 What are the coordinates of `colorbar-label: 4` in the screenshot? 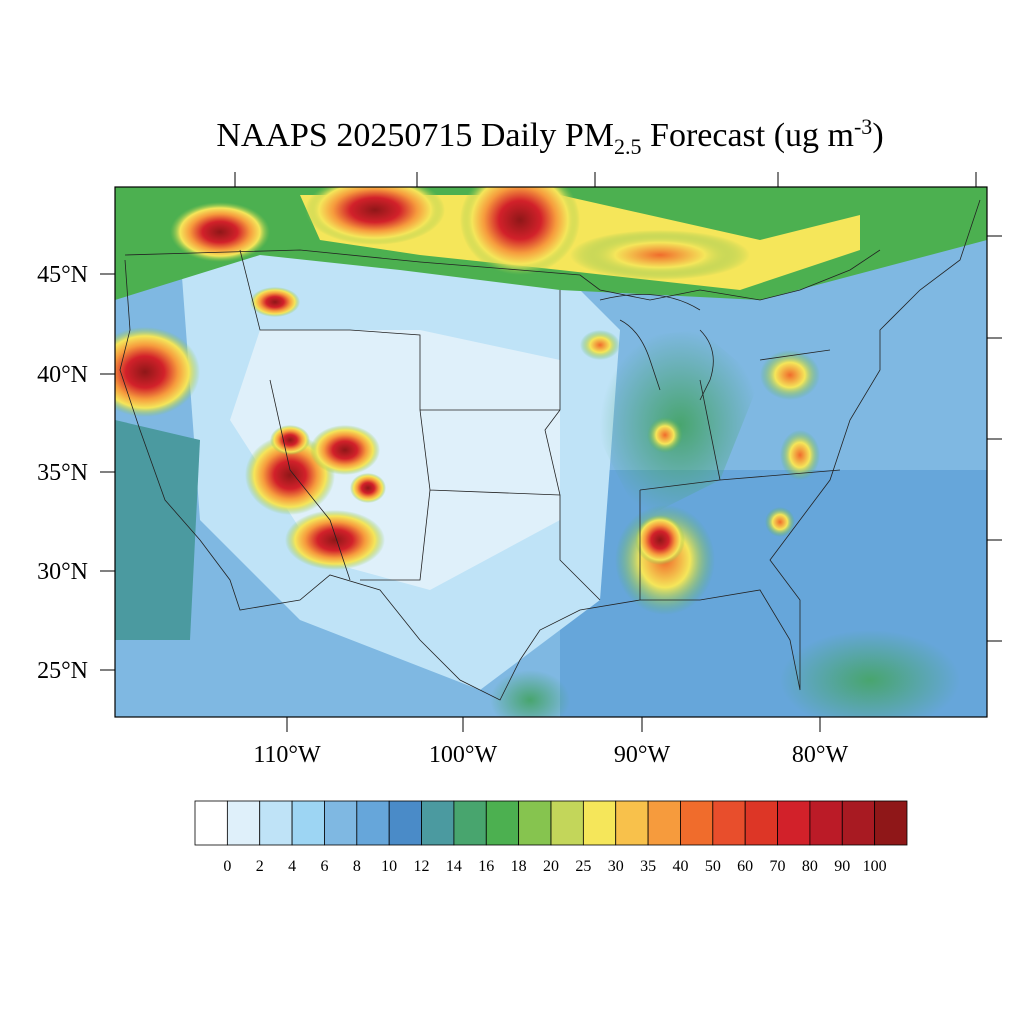 It's located at (292, 866).